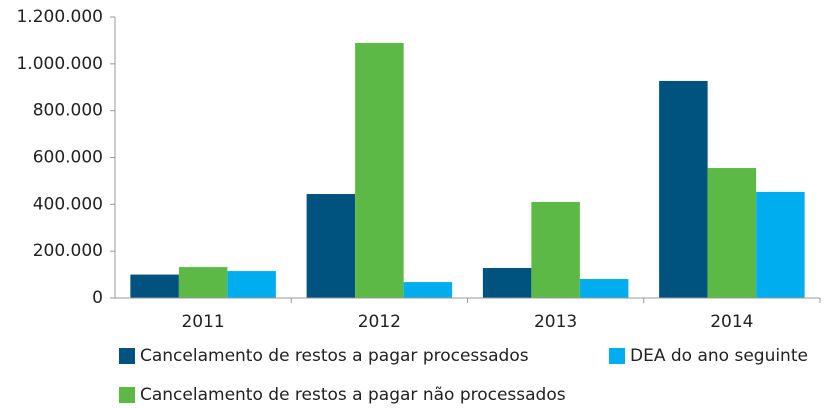 This screenshot has height=408, width=832. Describe the element at coordinates (68, 158) in the screenshot. I see `y-tick-label: 600.000` at that location.